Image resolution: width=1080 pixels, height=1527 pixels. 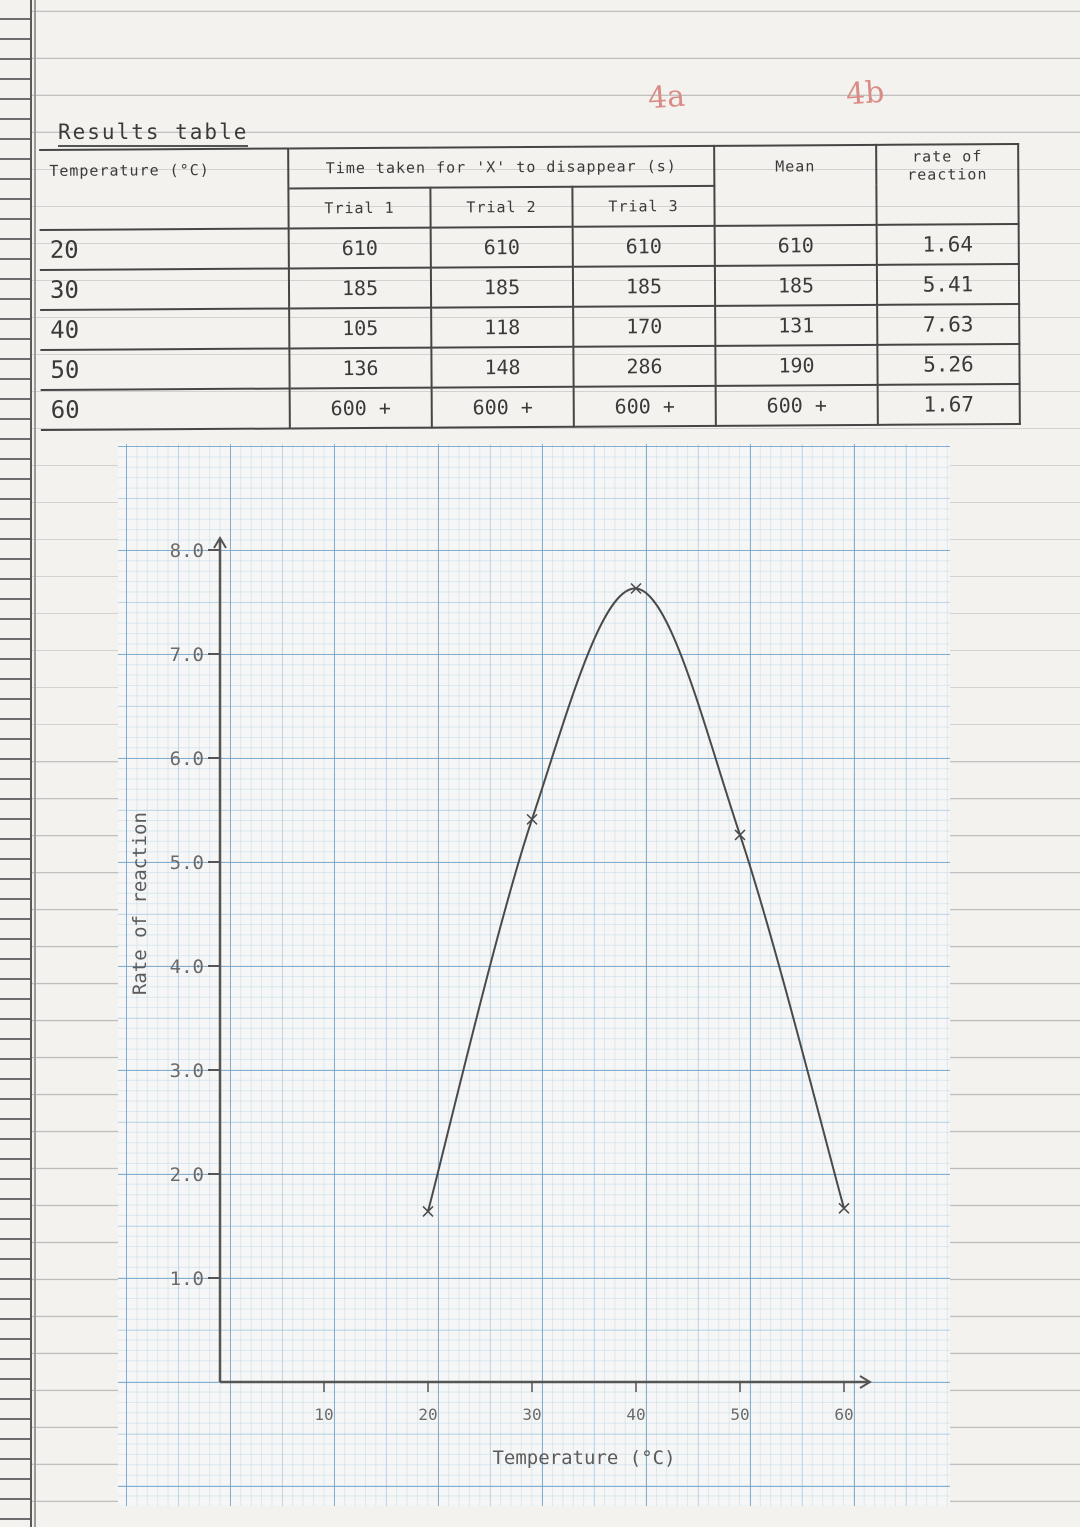 I want to click on cell-rate: 1.67, so click(x=948, y=404).